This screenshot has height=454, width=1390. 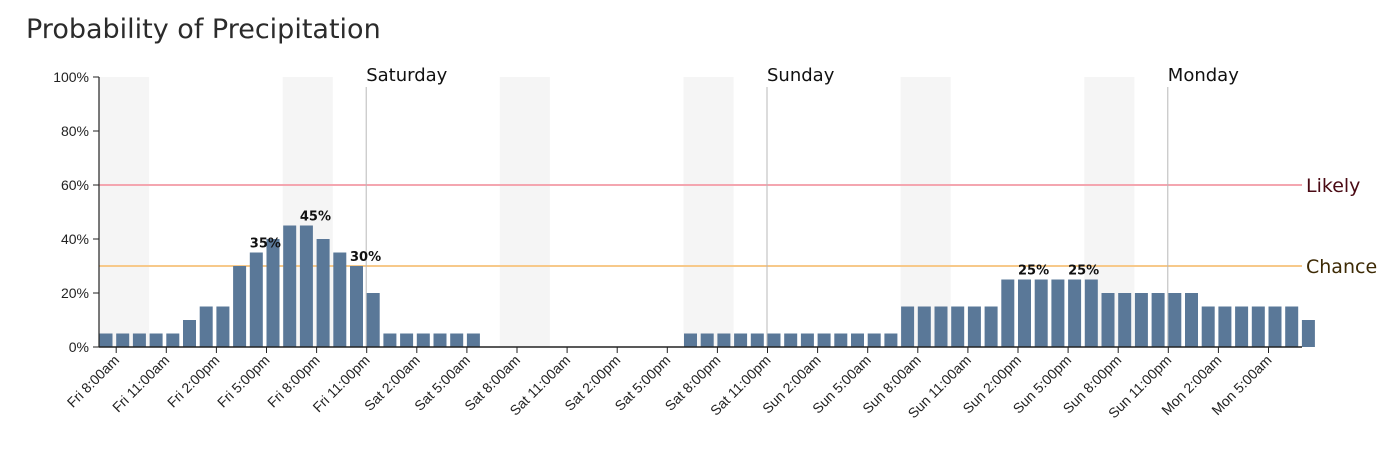 I want to click on reference-label: Likely, so click(x=1333, y=186).